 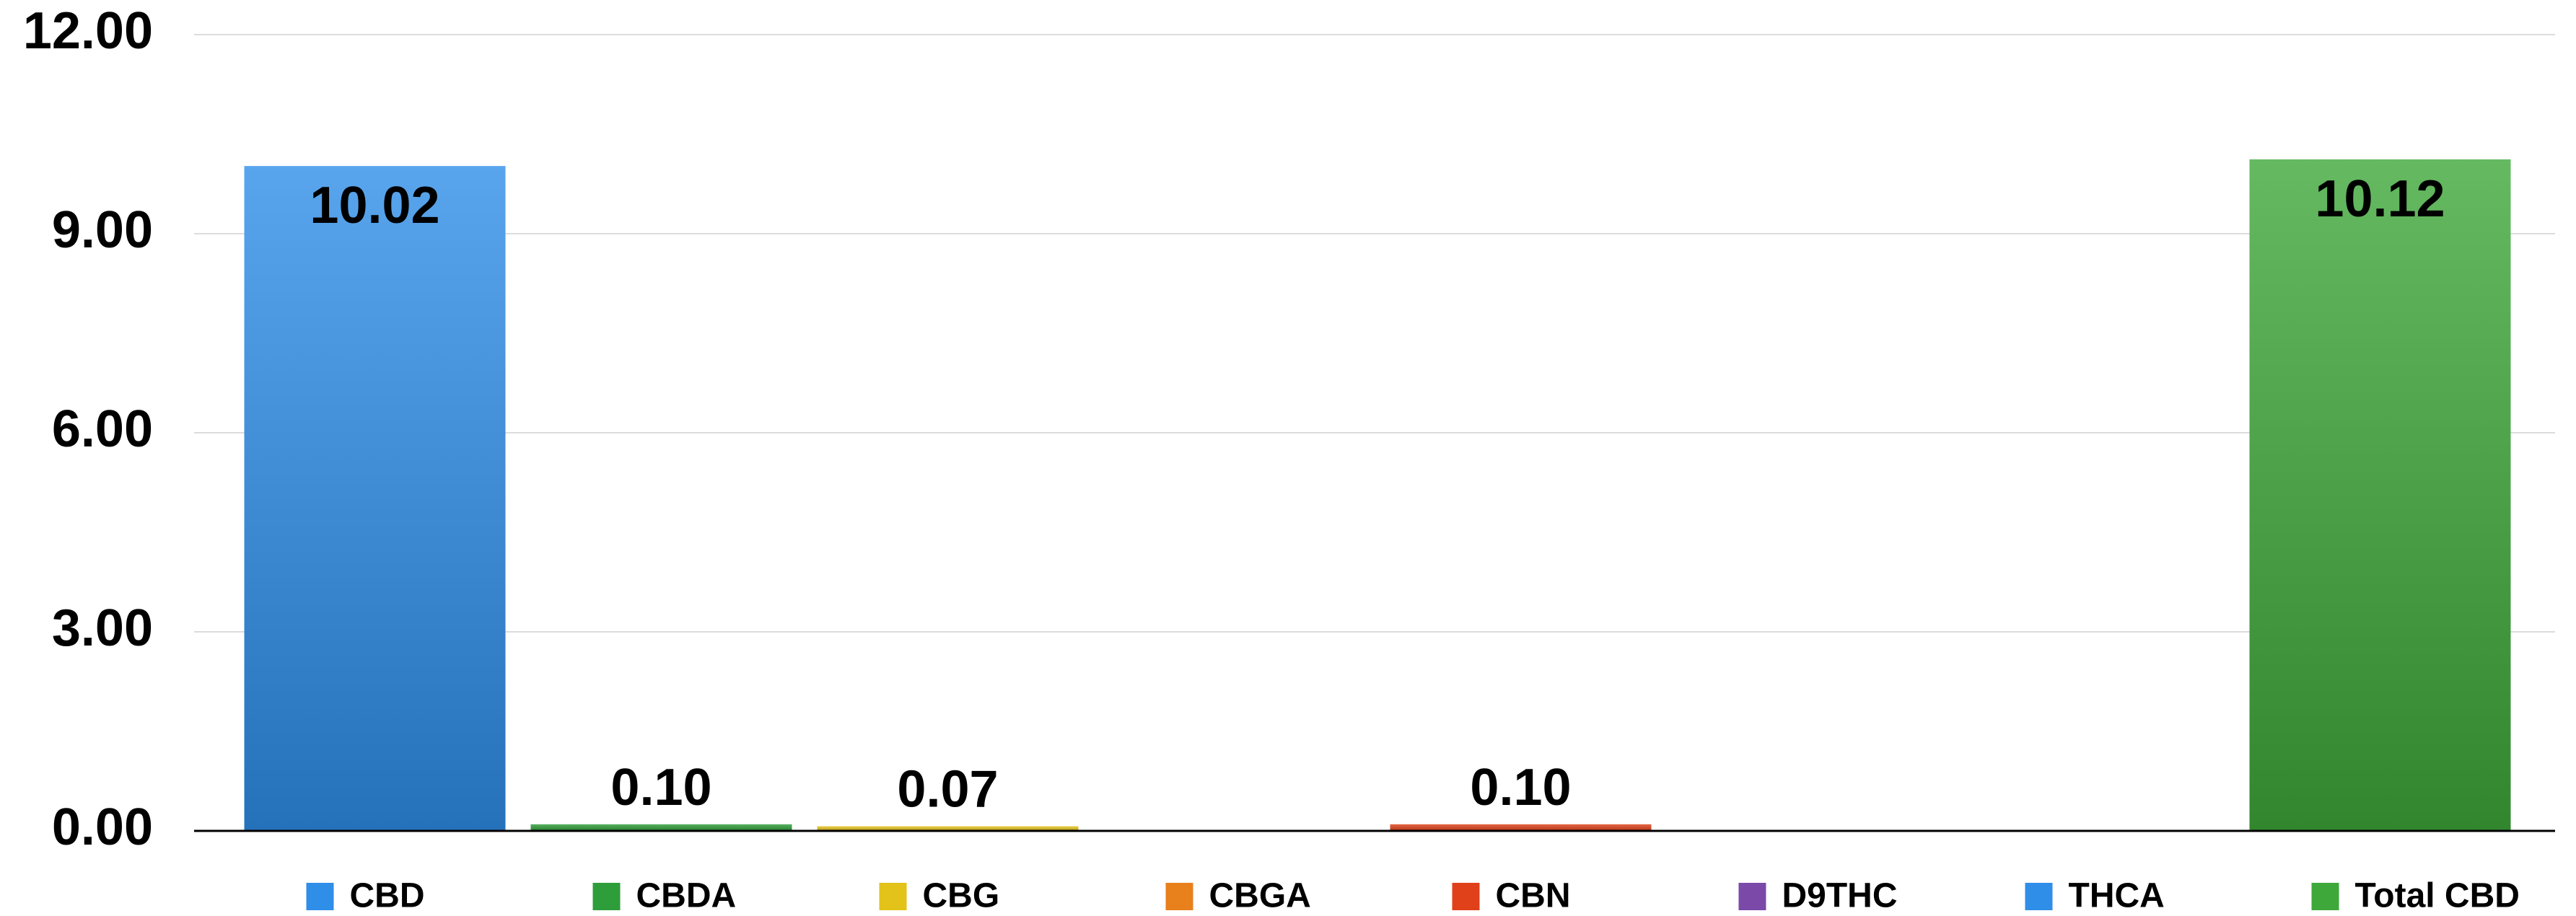 What do you see at coordinates (375, 205) in the screenshot?
I see `data-label: 10.02` at bounding box center [375, 205].